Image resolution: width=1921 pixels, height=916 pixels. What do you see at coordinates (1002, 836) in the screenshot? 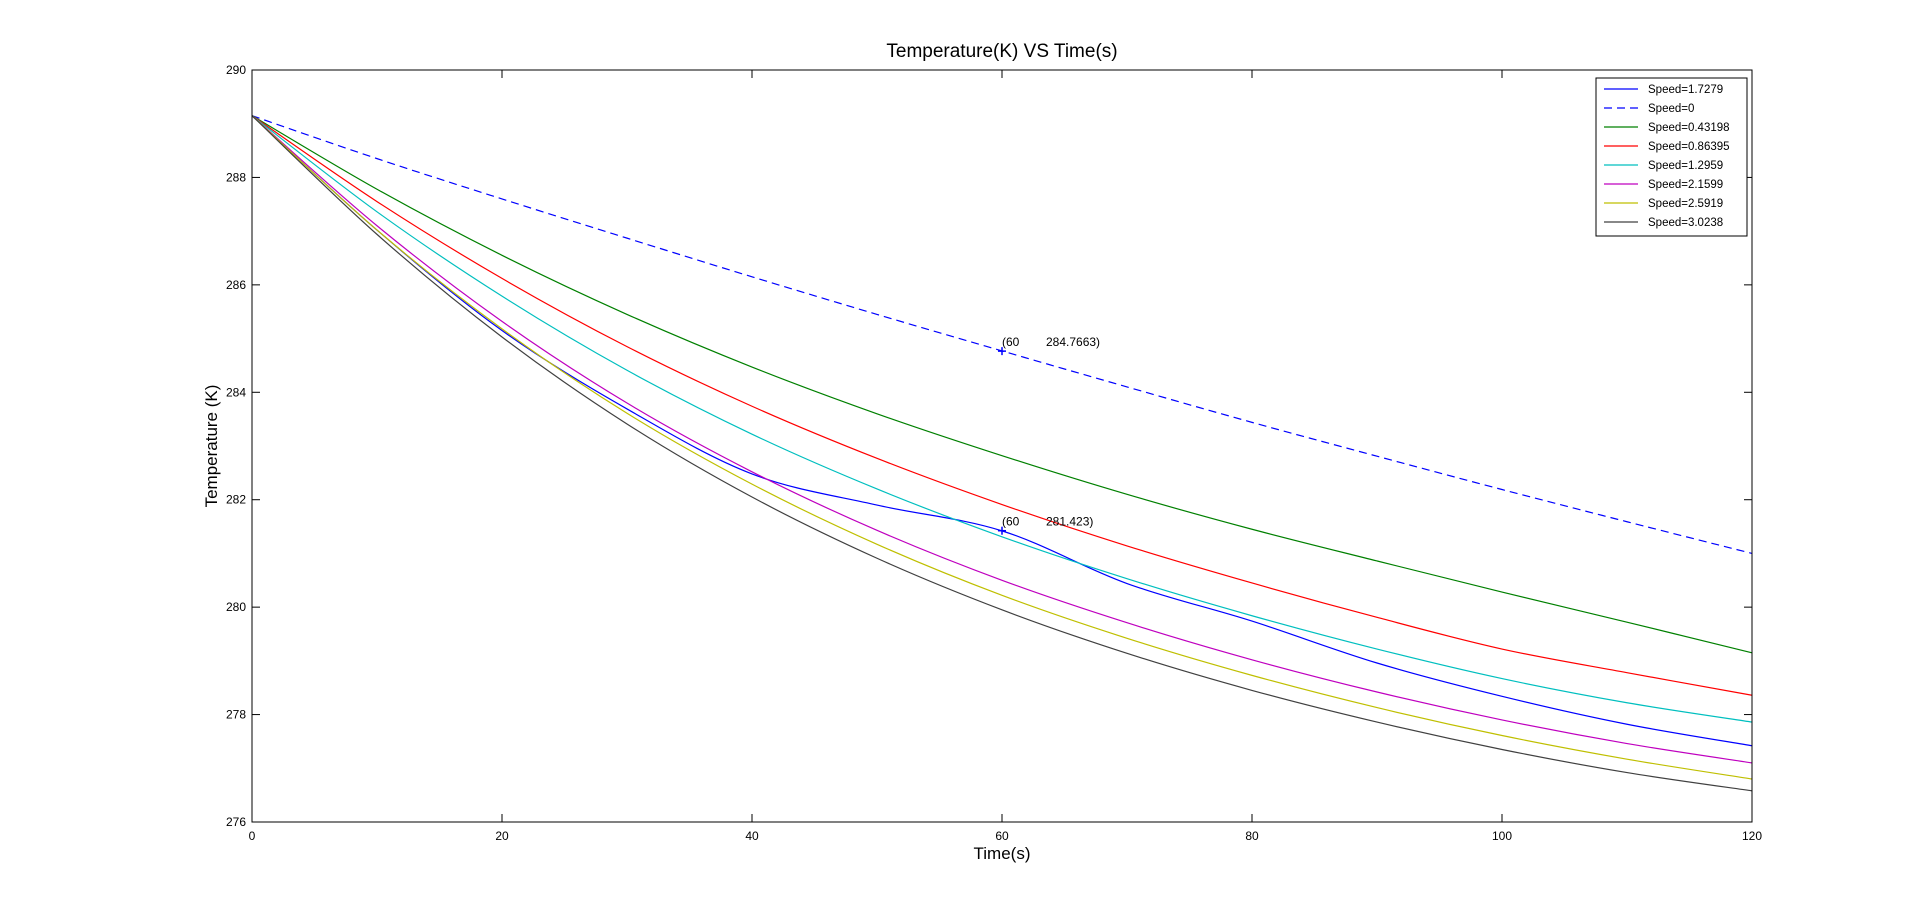
I see `x-tick-label: 60` at bounding box center [1002, 836].